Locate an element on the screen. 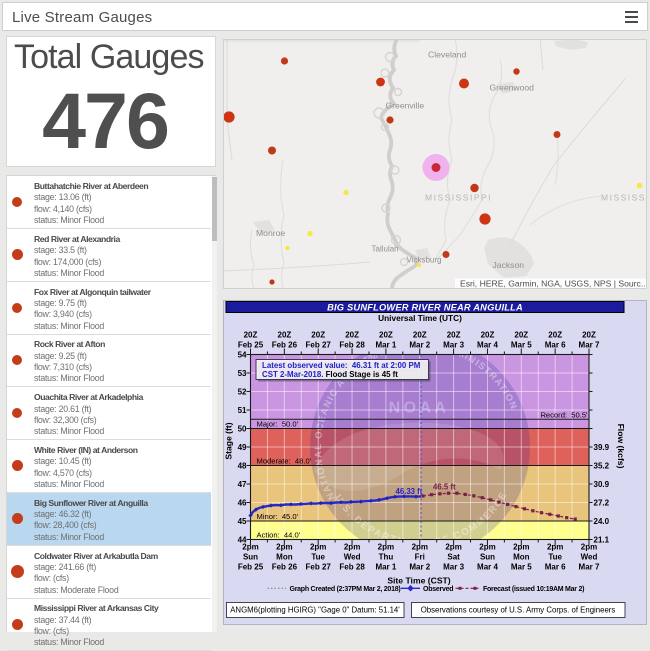  svg-text: Stage (ft) is located at coordinates (229, 440).